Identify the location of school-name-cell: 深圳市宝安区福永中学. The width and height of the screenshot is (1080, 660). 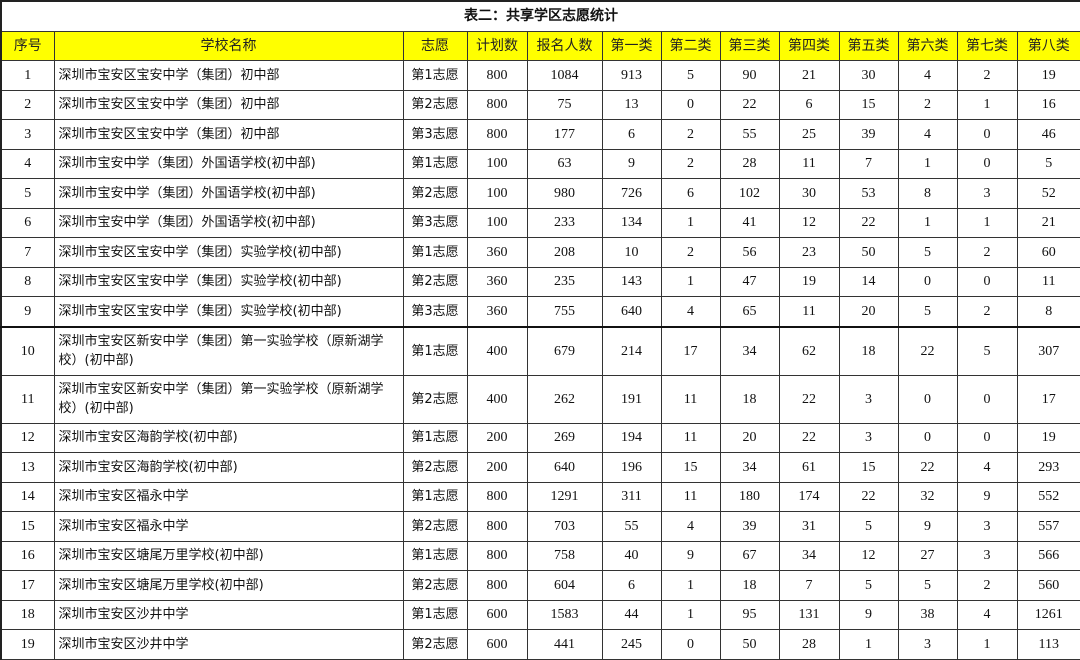
(228, 496).